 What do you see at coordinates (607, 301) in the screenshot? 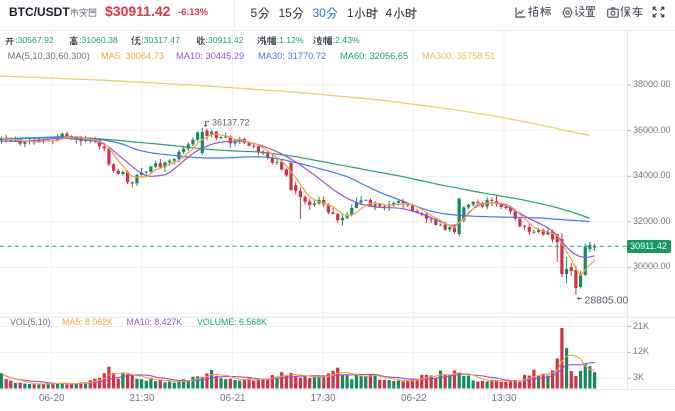
I see `svg-text: 28805.00` at bounding box center [607, 301].